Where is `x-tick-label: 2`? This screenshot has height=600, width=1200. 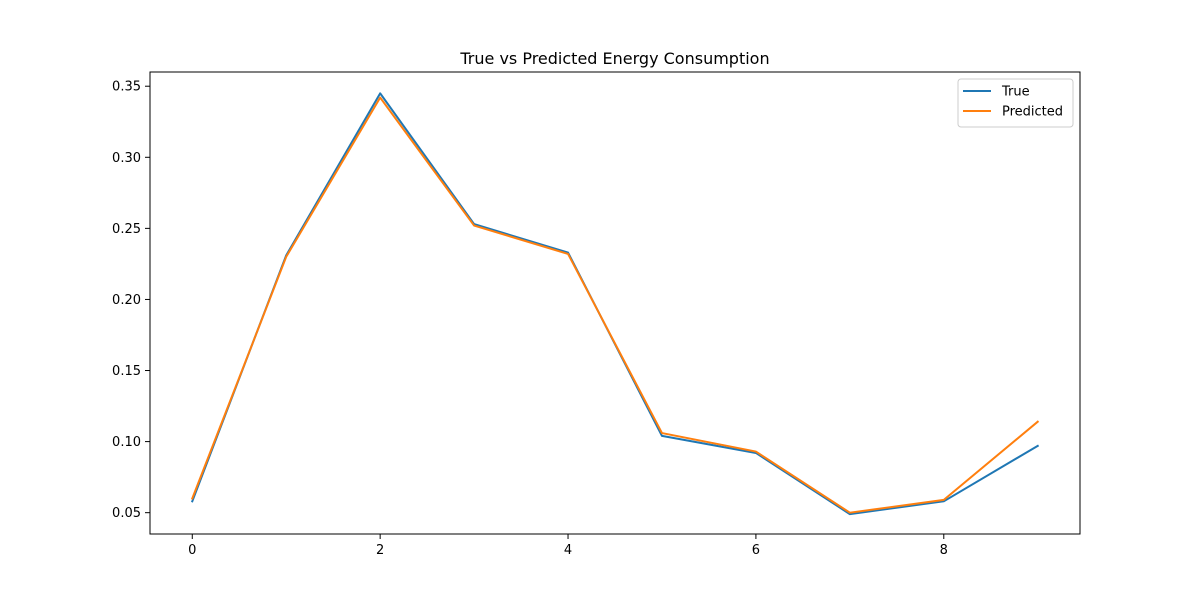
x-tick-label: 2 is located at coordinates (380, 550).